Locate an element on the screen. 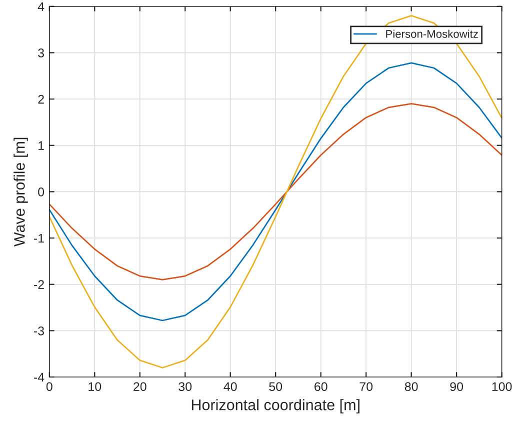  x-tick-label: 50 is located at coordinates (275, 387).